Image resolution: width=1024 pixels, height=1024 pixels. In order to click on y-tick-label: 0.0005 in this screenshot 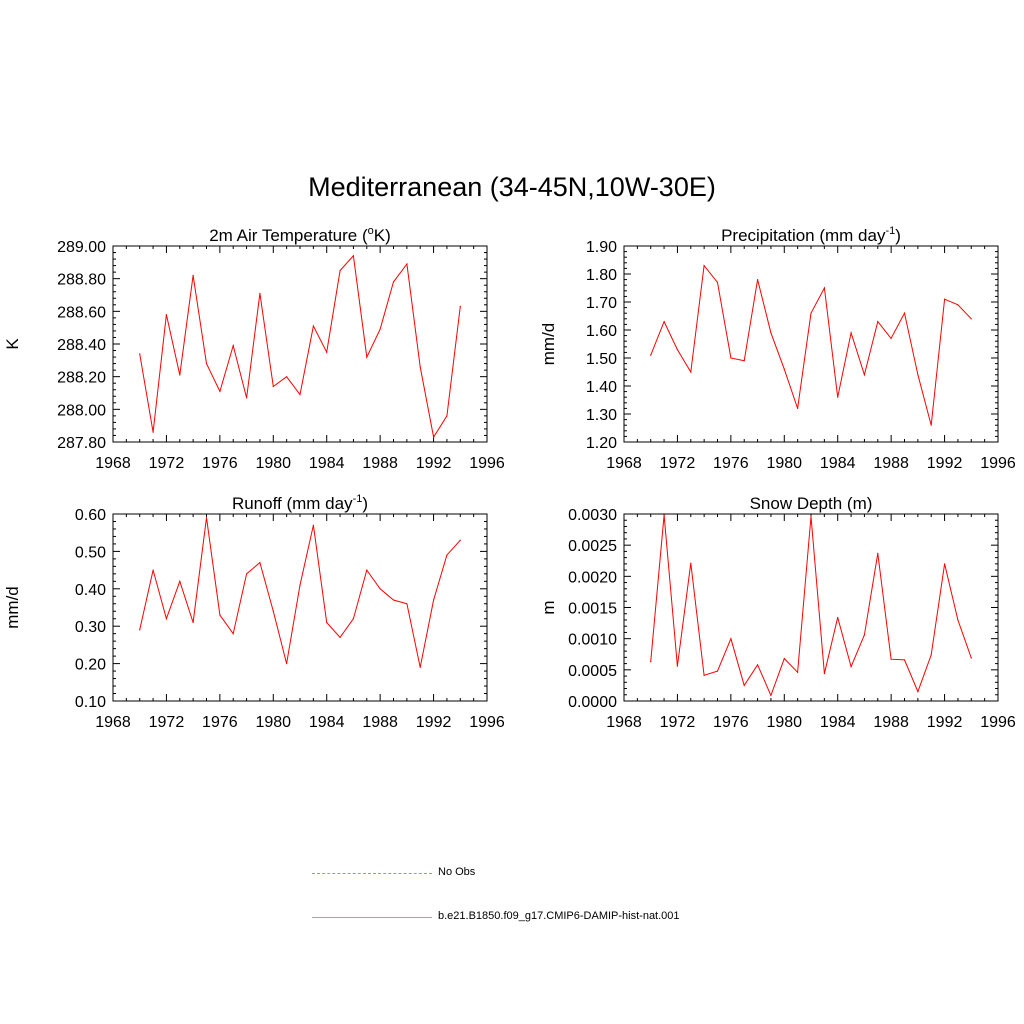, I will do `click(592, 671)`.